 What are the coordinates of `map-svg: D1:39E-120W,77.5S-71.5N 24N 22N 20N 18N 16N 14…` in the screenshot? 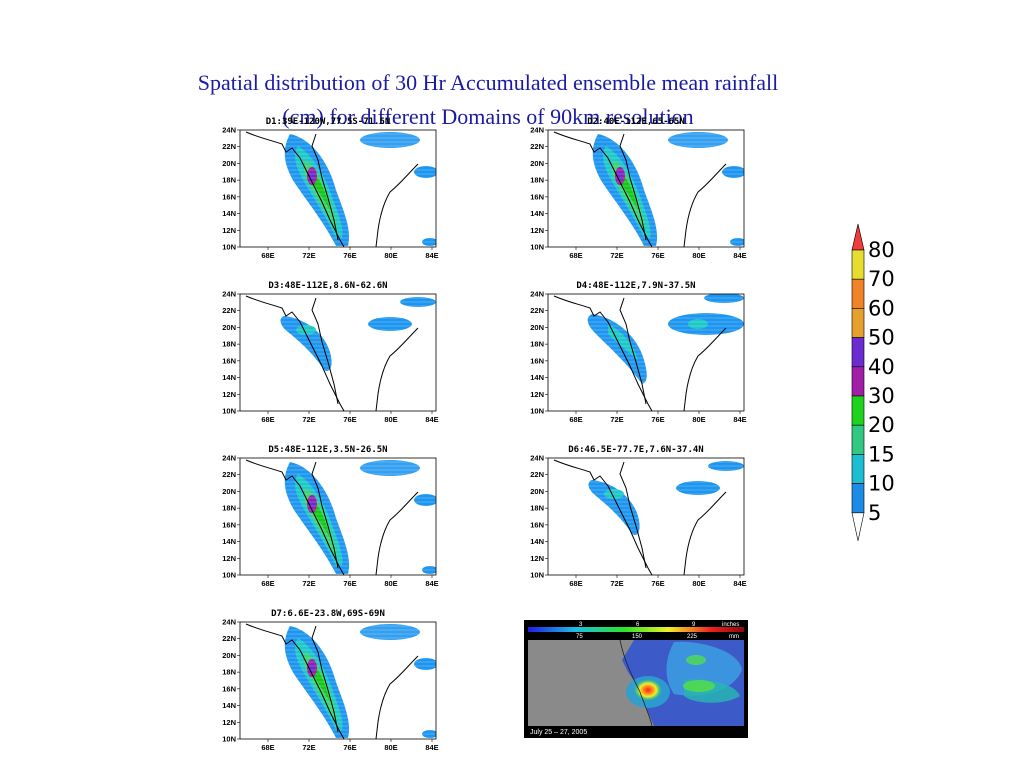 It's located at (330, 188).